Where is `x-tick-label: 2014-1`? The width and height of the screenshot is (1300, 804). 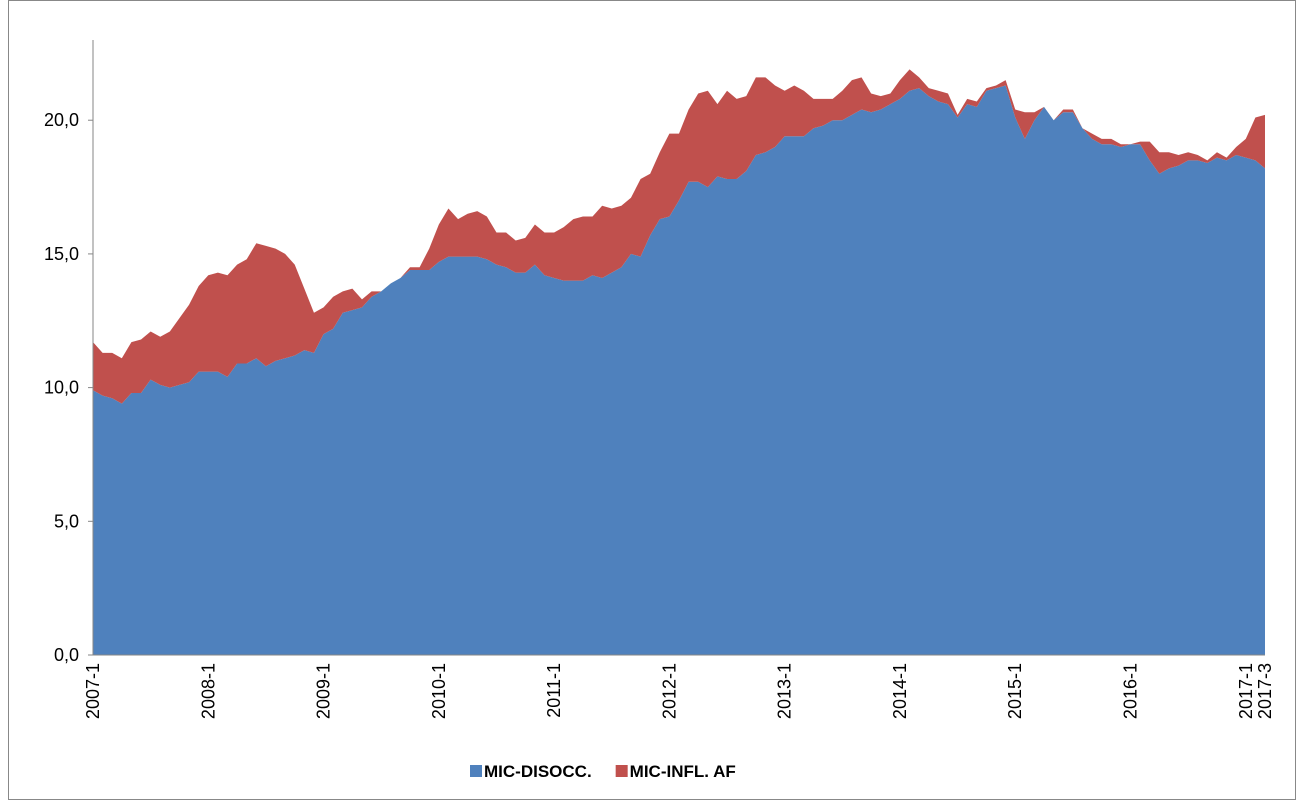 x-tick-label: 2014-1 is located at coordinates (900, 691).